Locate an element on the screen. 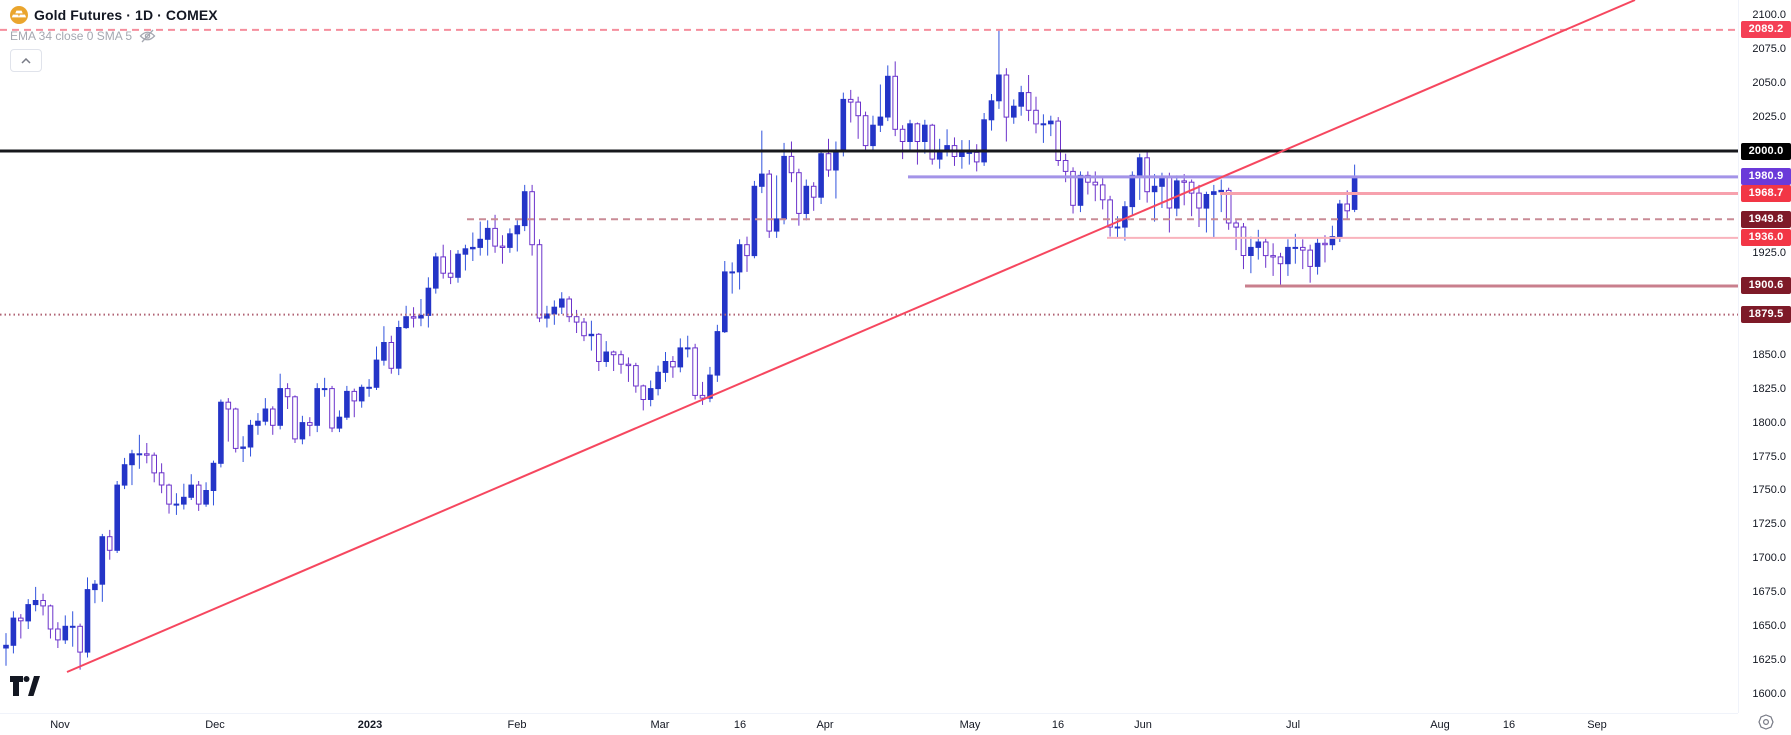 The height and width of the screenshot is (735, 1791). symbol-title-row: Gold Futures · 1D · COMEX is located at coordinates (114, 15).